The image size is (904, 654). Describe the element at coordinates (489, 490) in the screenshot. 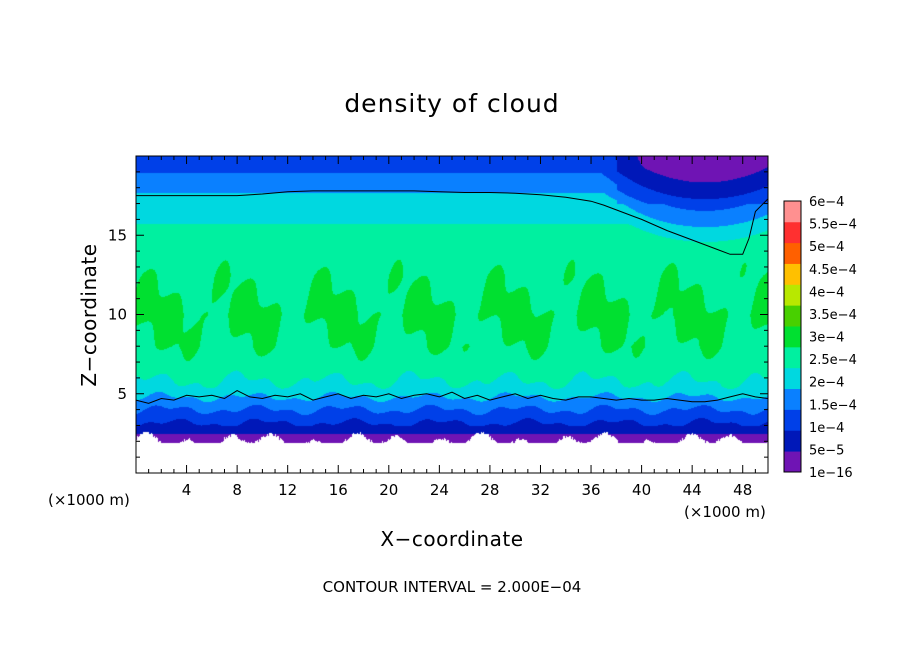

I see `x-tick-label: 28` at that location.